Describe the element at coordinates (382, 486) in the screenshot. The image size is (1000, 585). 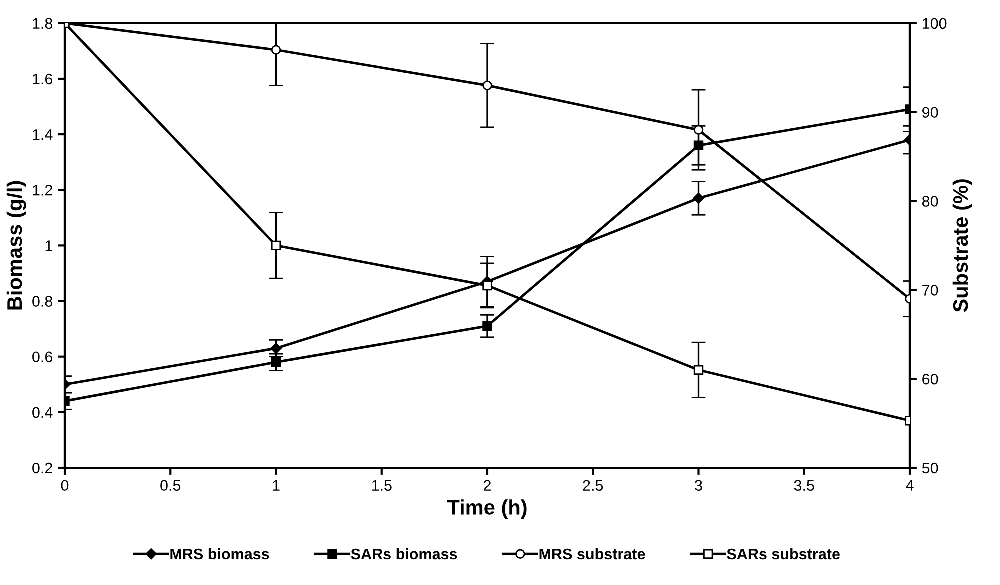
I see `x-tick-label: 1.5` at that location.